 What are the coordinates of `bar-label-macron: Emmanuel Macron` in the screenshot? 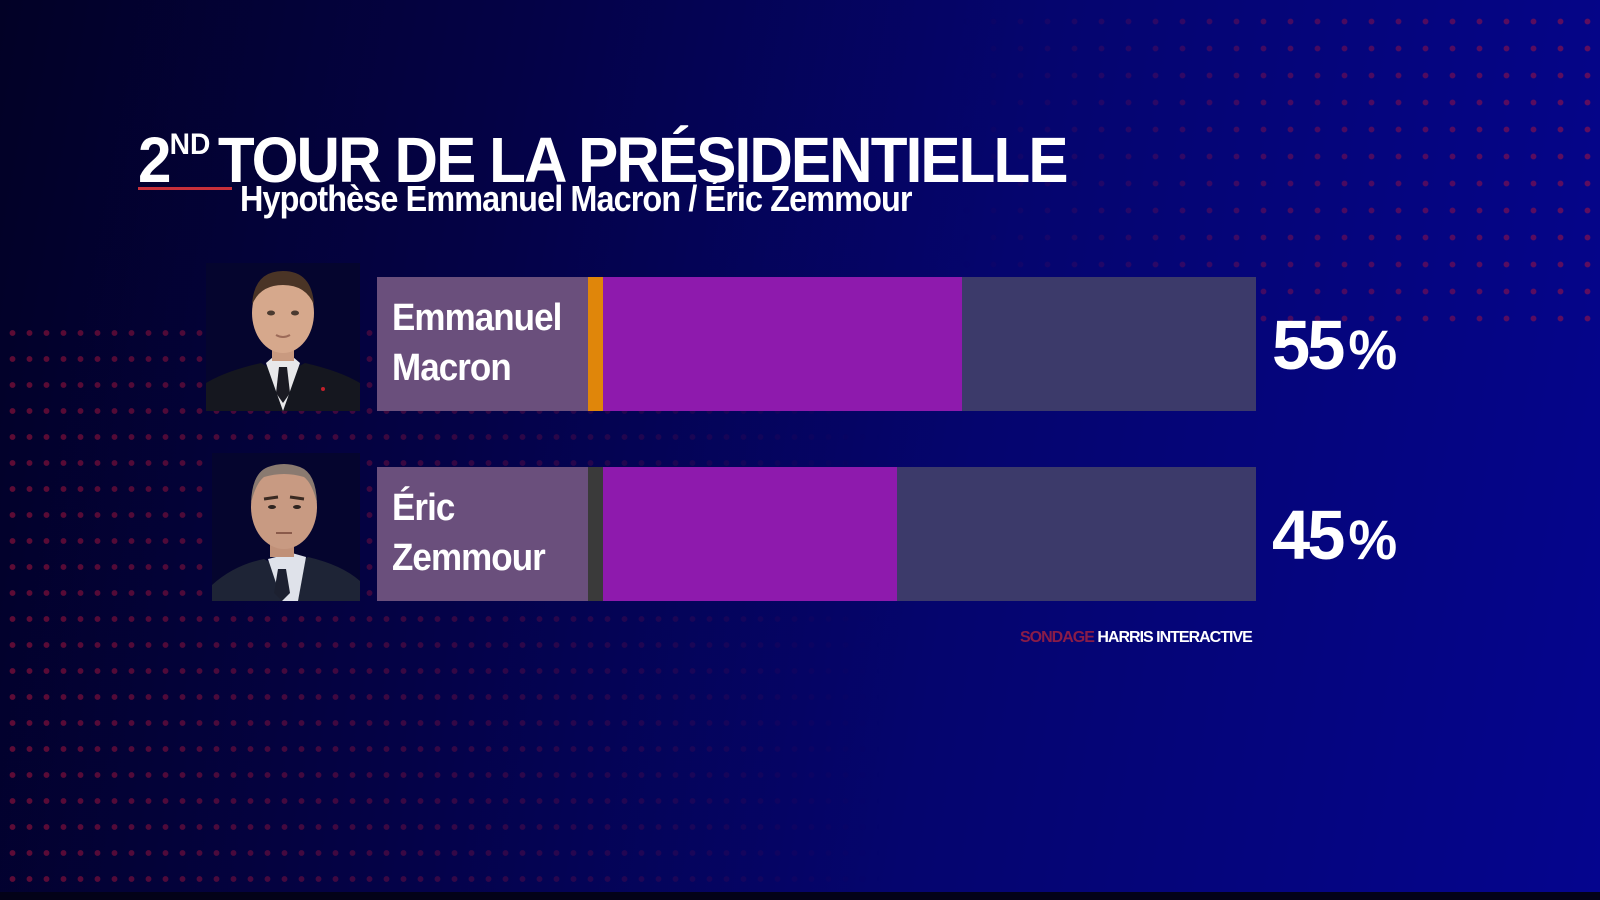 It's located at (482, 344).